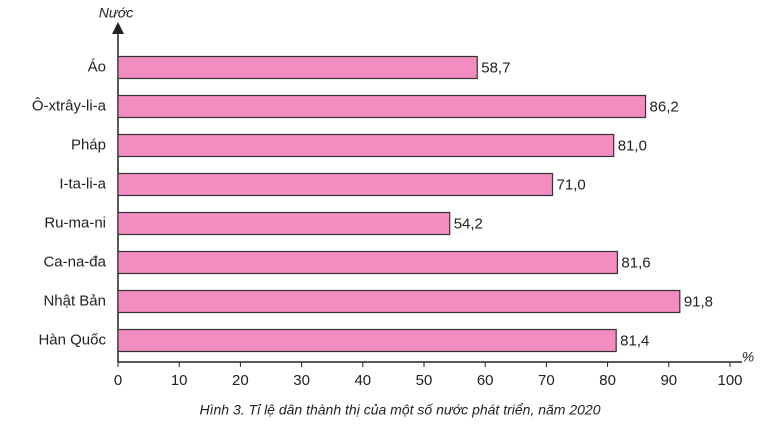  I want to click on x-tick-label: 90, so click(668, 380).